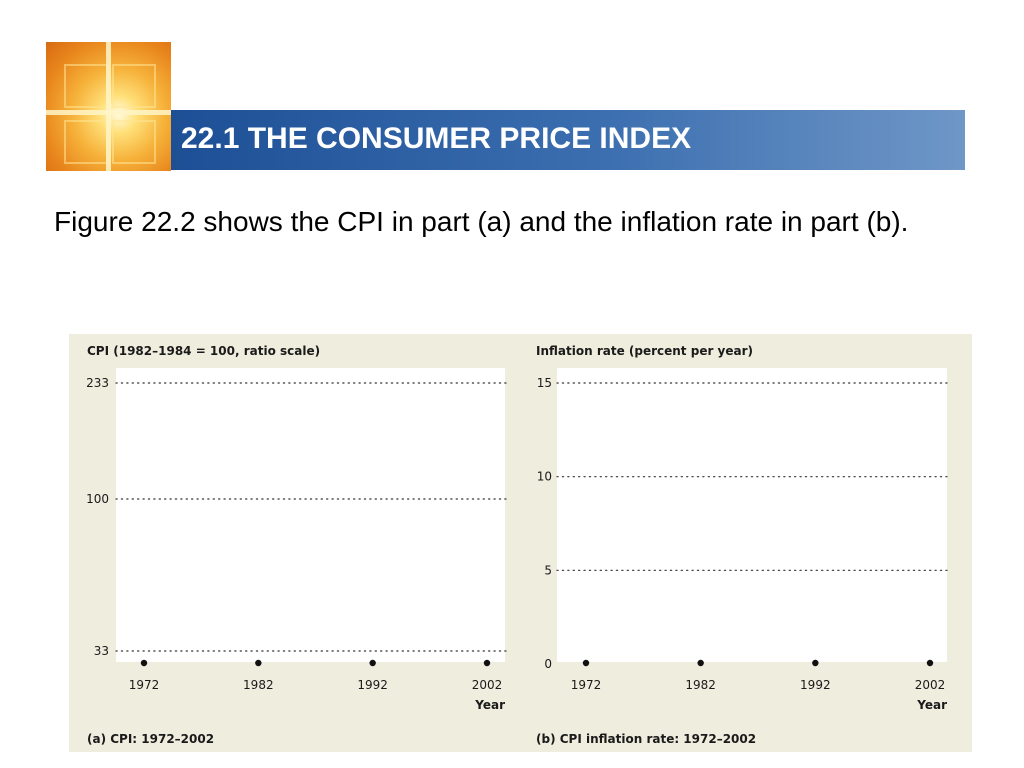  Describe the element at coordinates (548, 664) in the screenshot. I see `chart-b-ytick-label: 0` at that location.